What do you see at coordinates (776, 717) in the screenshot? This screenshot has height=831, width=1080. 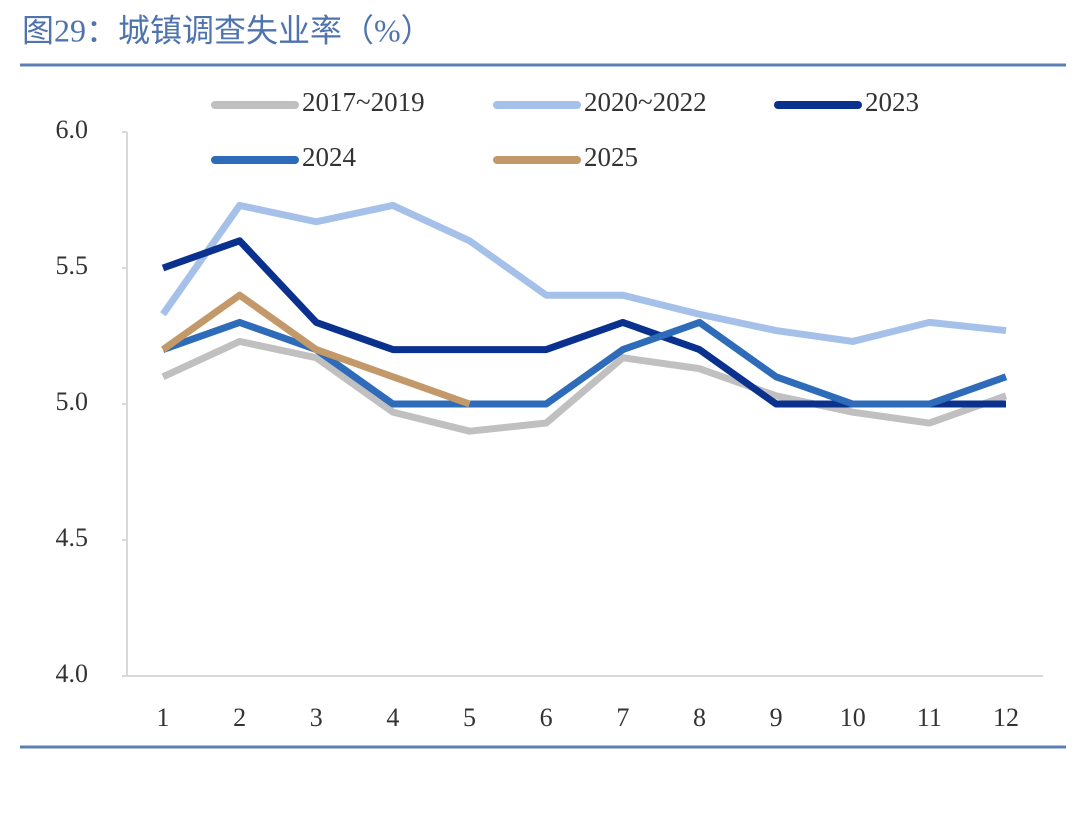 I see `x-tick-label: 9` at bounding box center [776, 717].